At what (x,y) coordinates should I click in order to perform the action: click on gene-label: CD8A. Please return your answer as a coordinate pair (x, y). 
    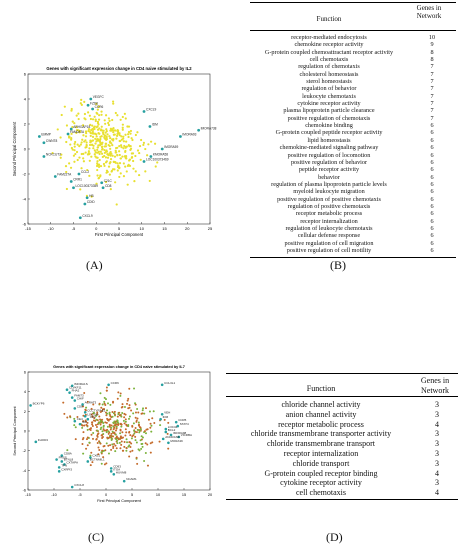
    Looking at the image, I should click on (68, 454).